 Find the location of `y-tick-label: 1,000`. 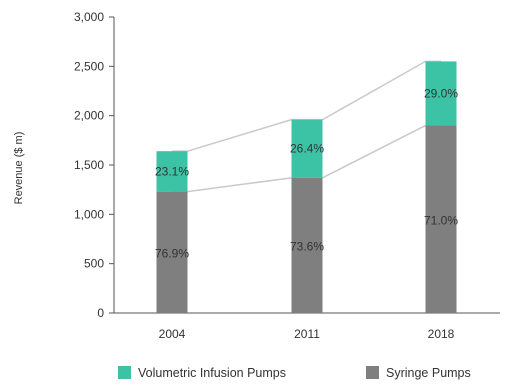

y-tick-label: 1,000 is located at coordinates (89, 214).